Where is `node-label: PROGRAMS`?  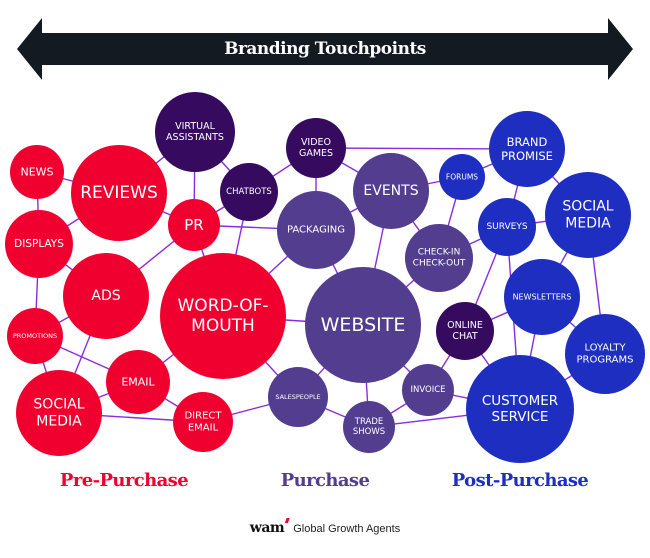 node-label: PROGRAMS is located at coordinates (605, 360).